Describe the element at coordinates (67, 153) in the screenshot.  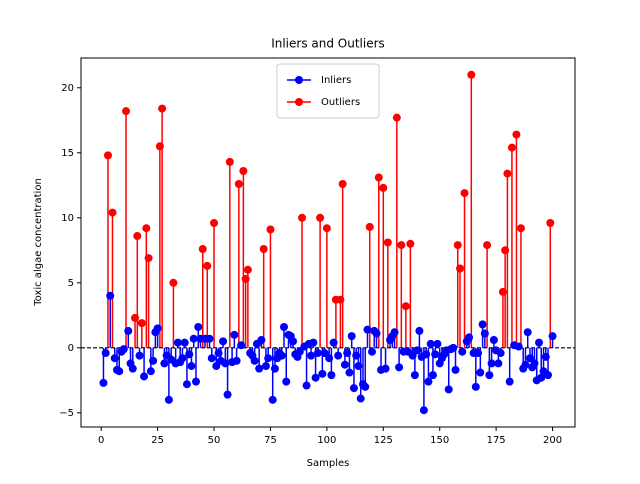
I see `y-tick-label: 15` at that location.